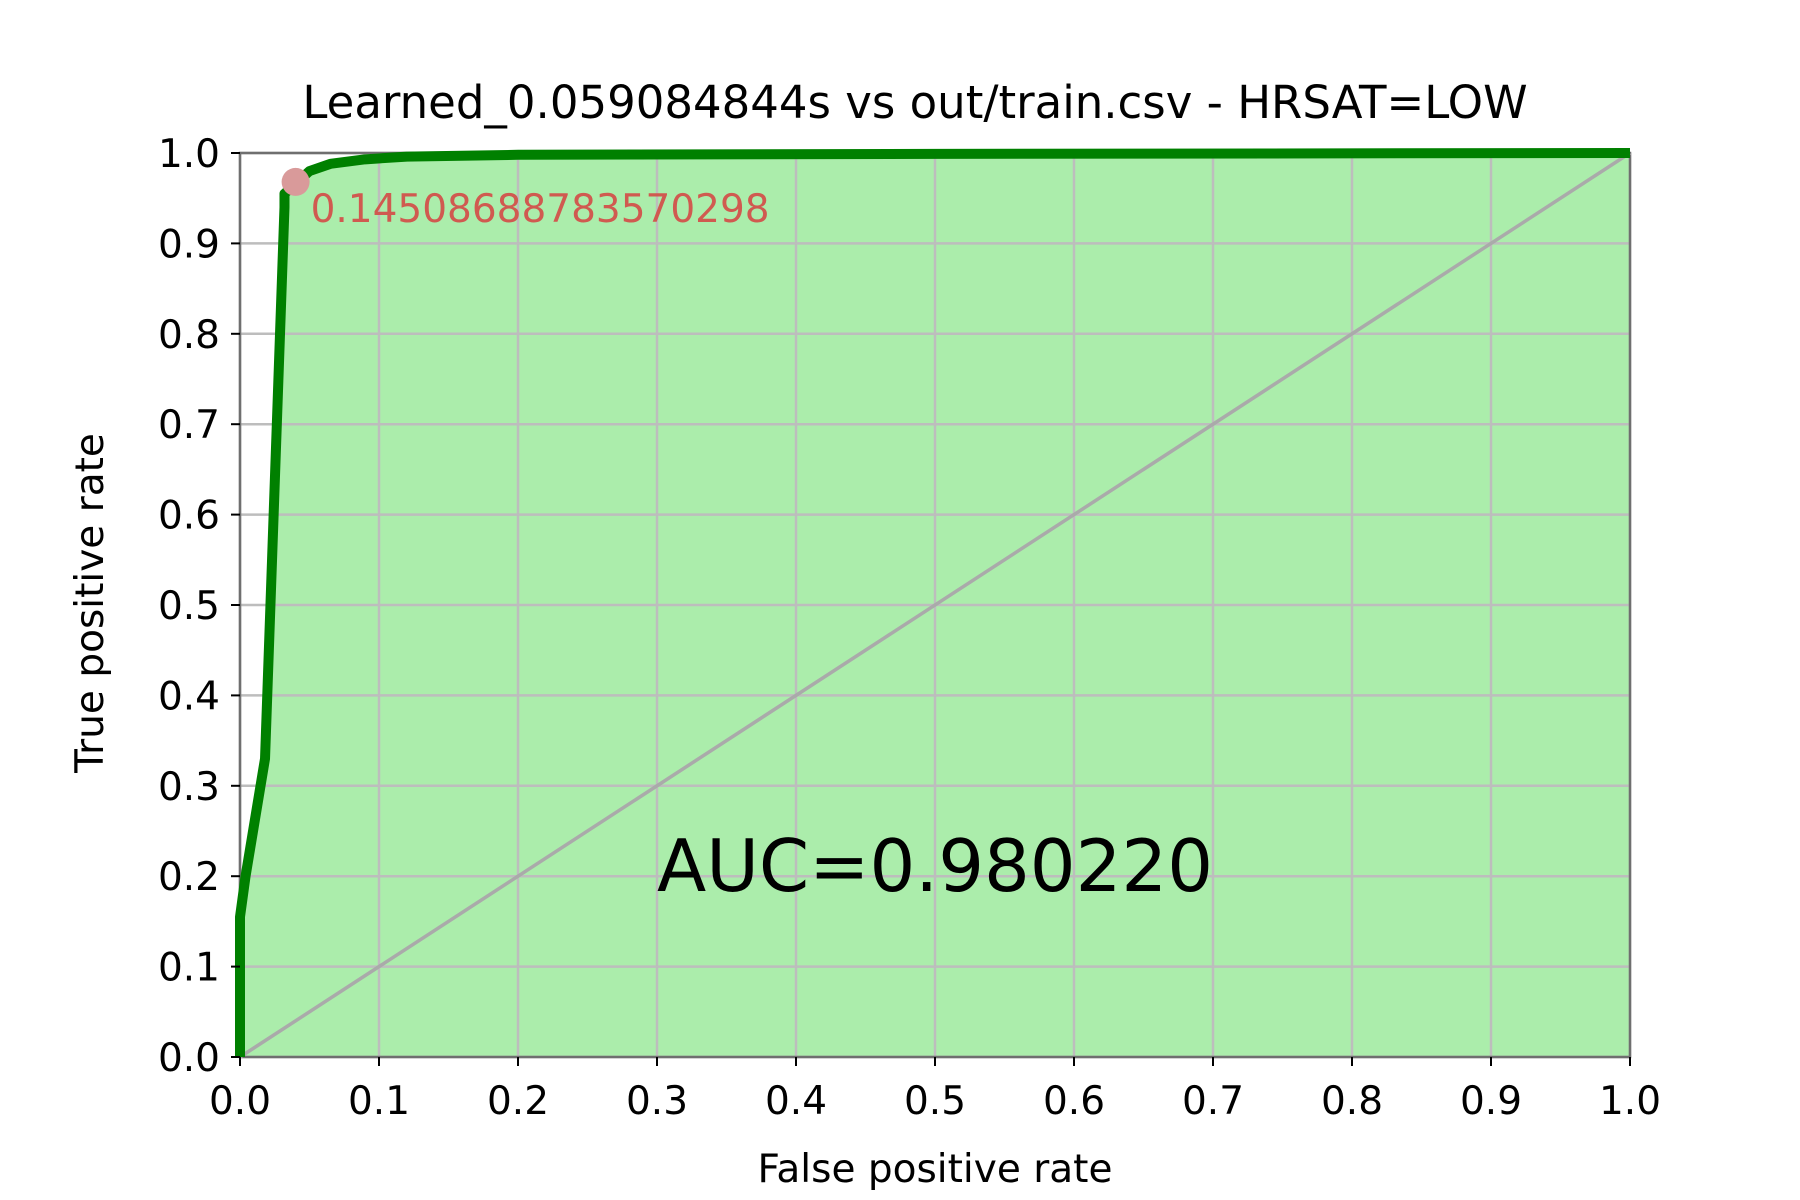 The height and width of the screenshot is (1200, 1800). Describe the element at coordinates (295, 181) in the screenshot. I see `threshold-marker` at that location.